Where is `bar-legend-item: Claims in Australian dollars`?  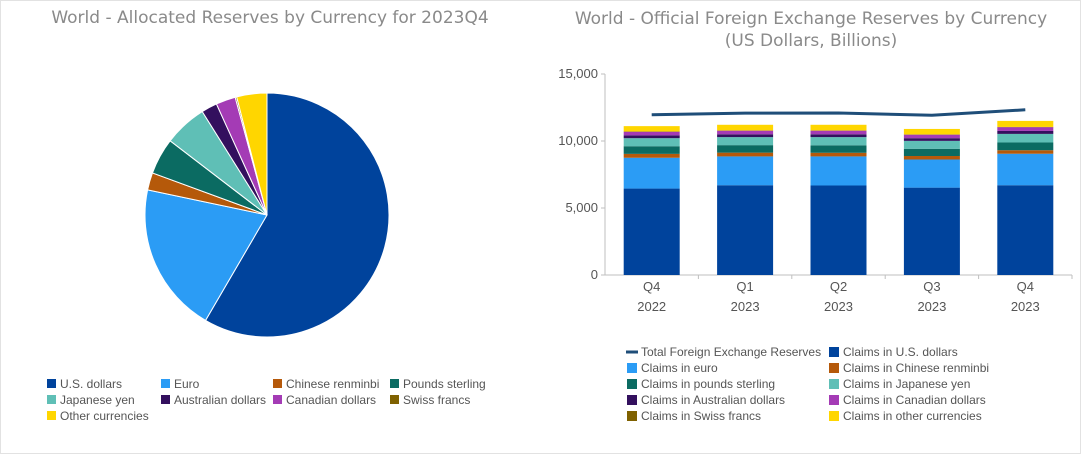 bar-legend-item: Claims in Australian dollars is located at coordinates (706, 400).